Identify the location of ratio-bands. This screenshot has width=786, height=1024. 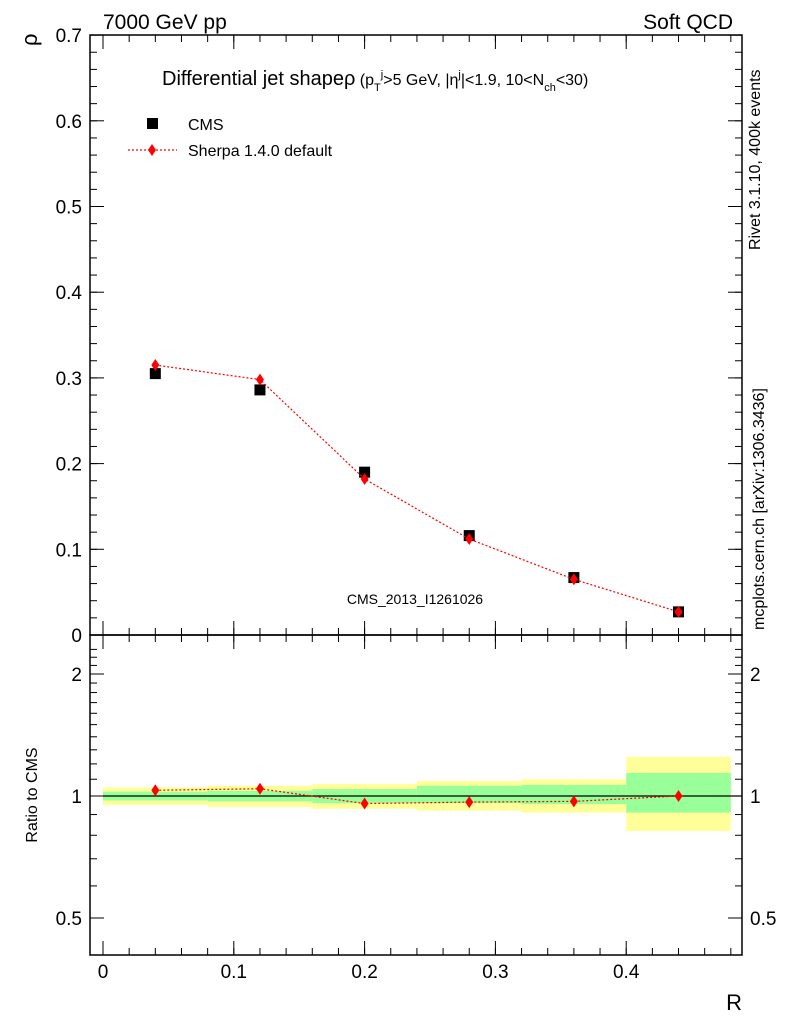
(417, 793).